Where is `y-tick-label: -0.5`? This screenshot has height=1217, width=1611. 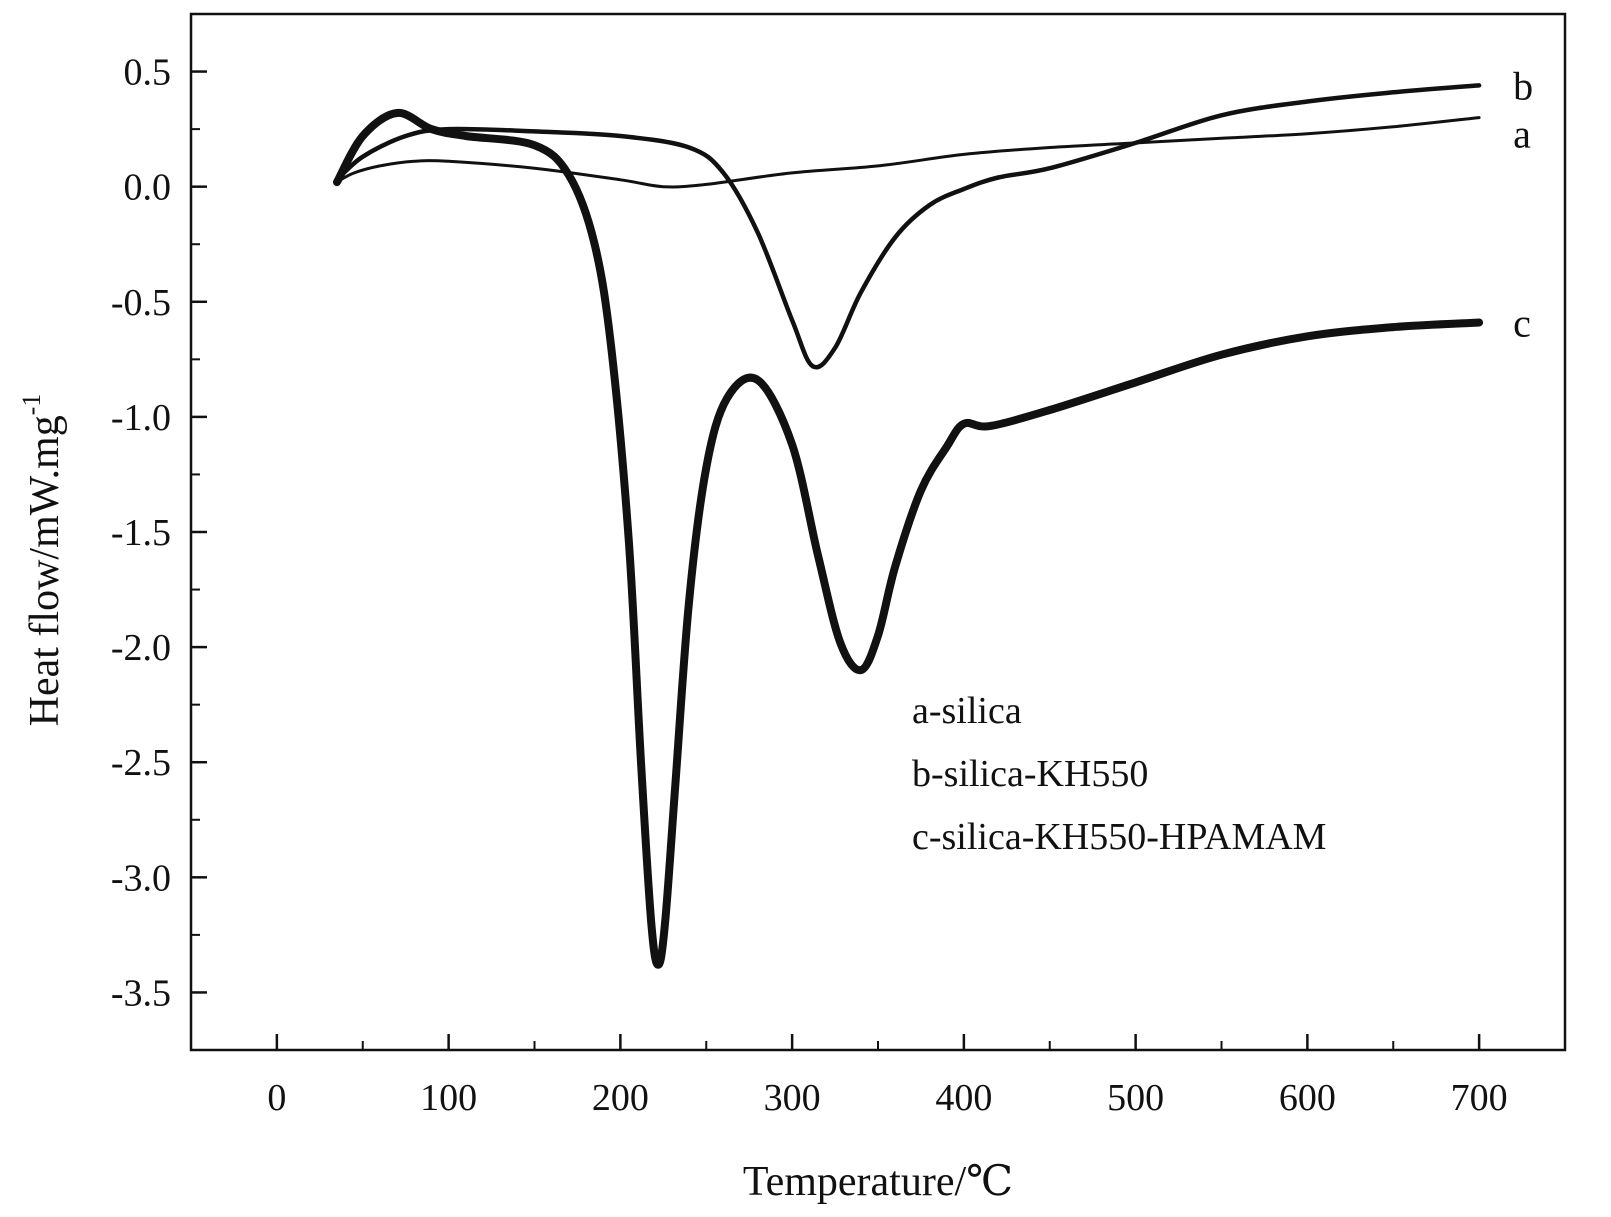
y-tick-label: -0.5 is located at coordinates (141, 303).